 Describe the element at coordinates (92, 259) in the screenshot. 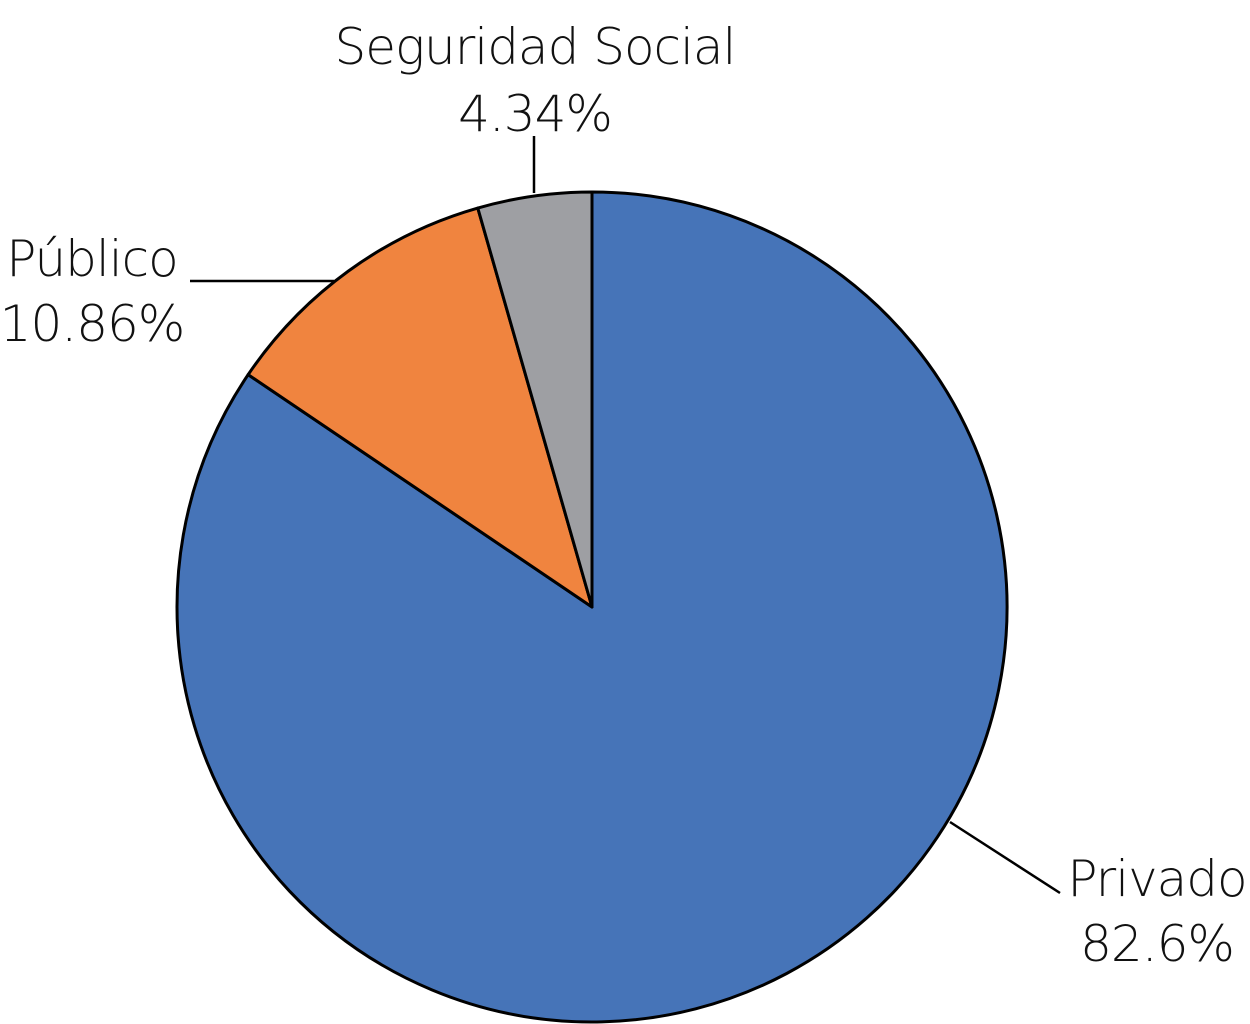

I see `label-publico-name: Público` at that location.